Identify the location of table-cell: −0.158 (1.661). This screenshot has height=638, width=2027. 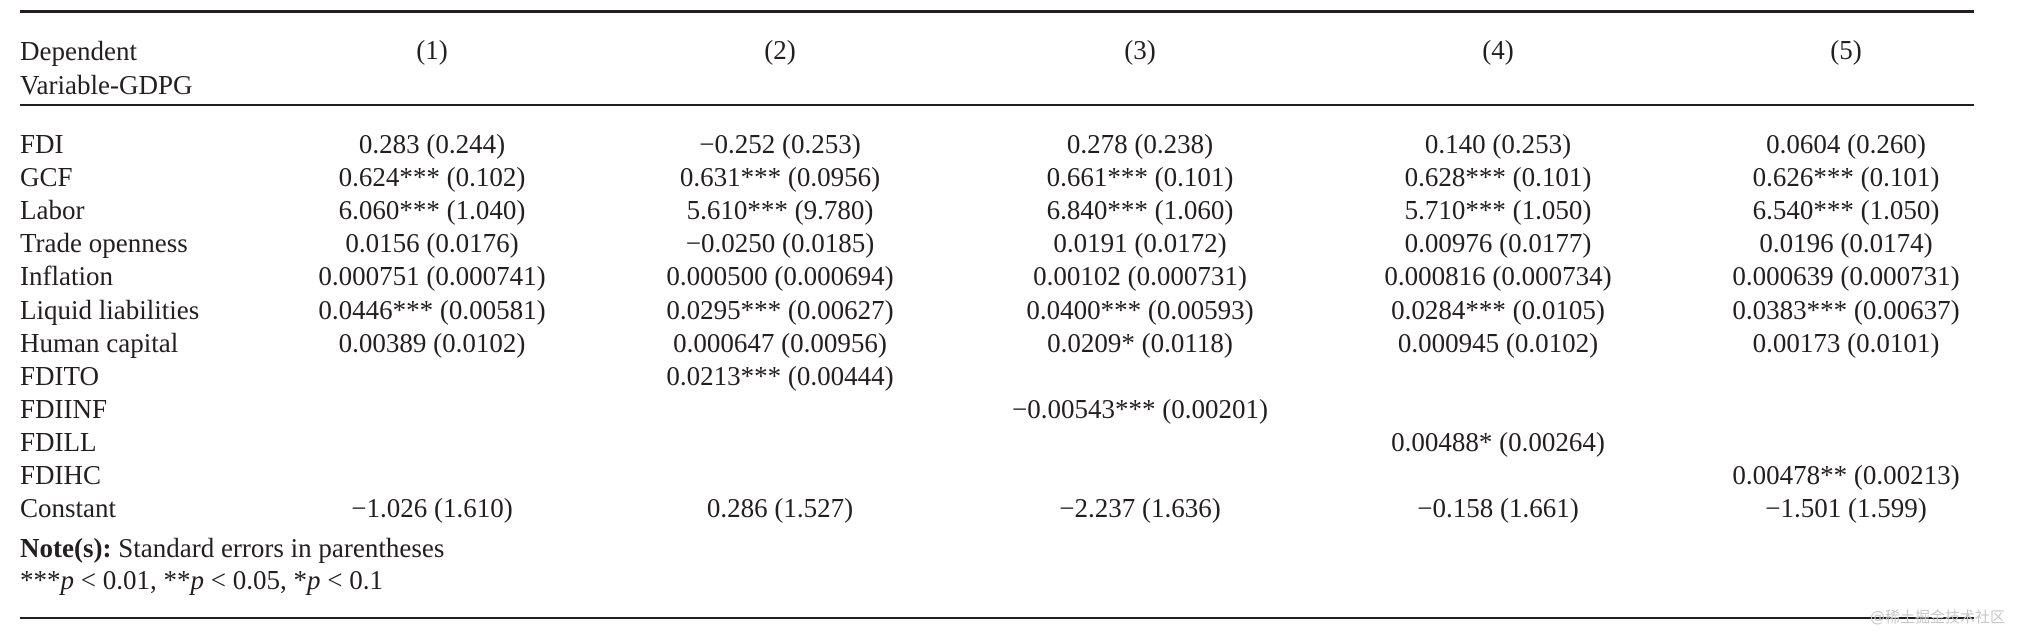
(1498, 508).